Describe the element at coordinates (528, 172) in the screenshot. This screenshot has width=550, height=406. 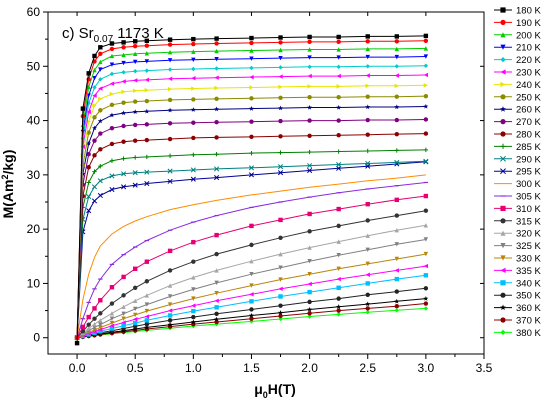
I see `legend-label: 295 K` at that location.